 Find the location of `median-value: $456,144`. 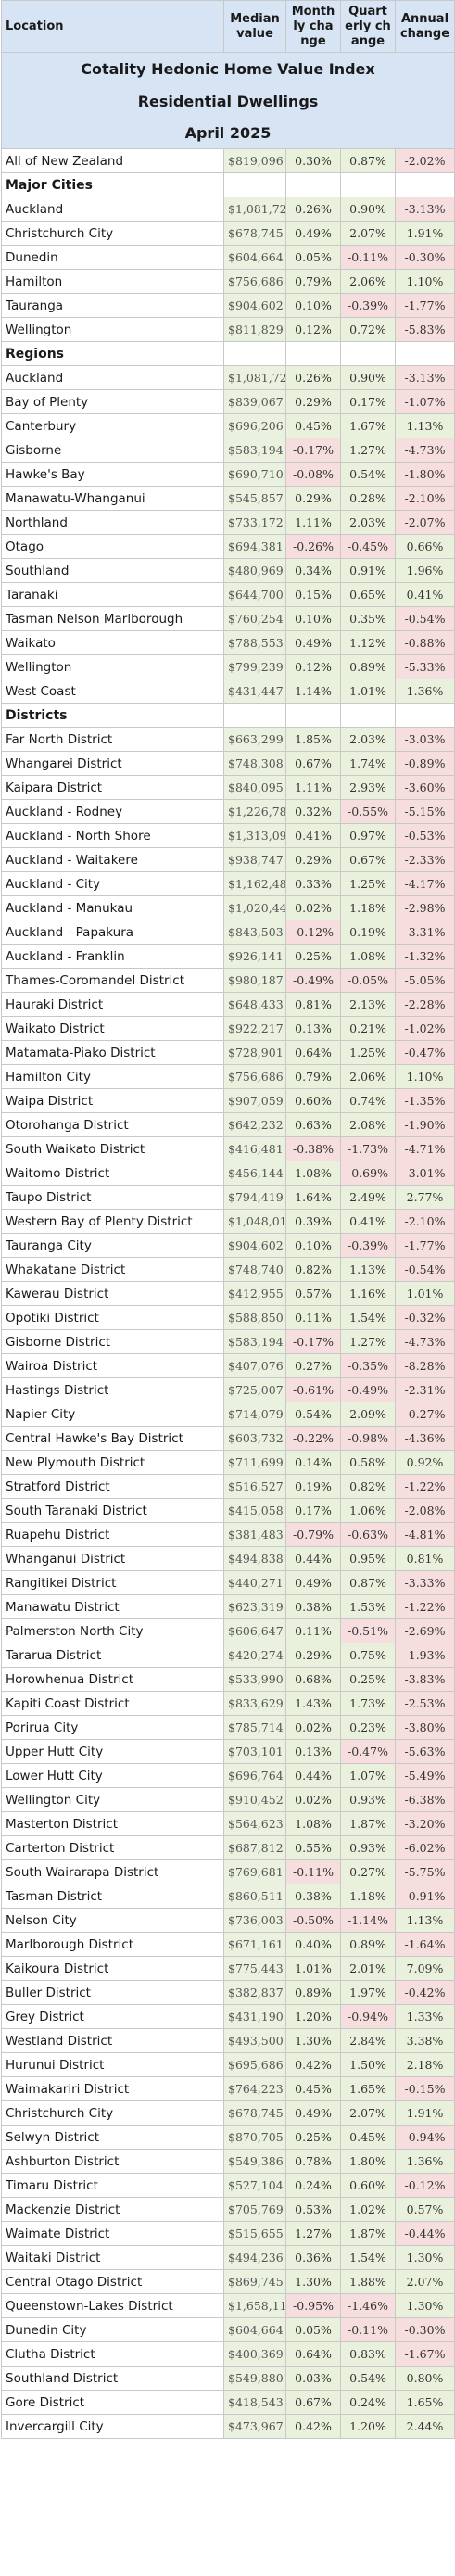

median-value: $456,144 is located at coordinates (254, 1173).